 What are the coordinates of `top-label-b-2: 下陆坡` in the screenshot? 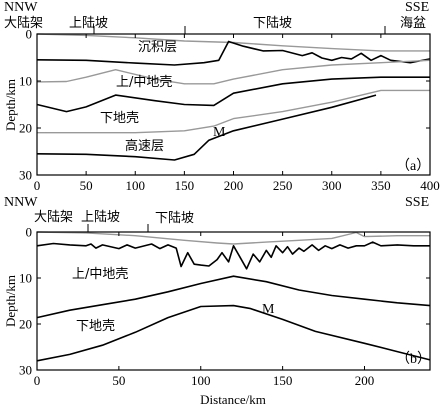 It's located at (174, 218).